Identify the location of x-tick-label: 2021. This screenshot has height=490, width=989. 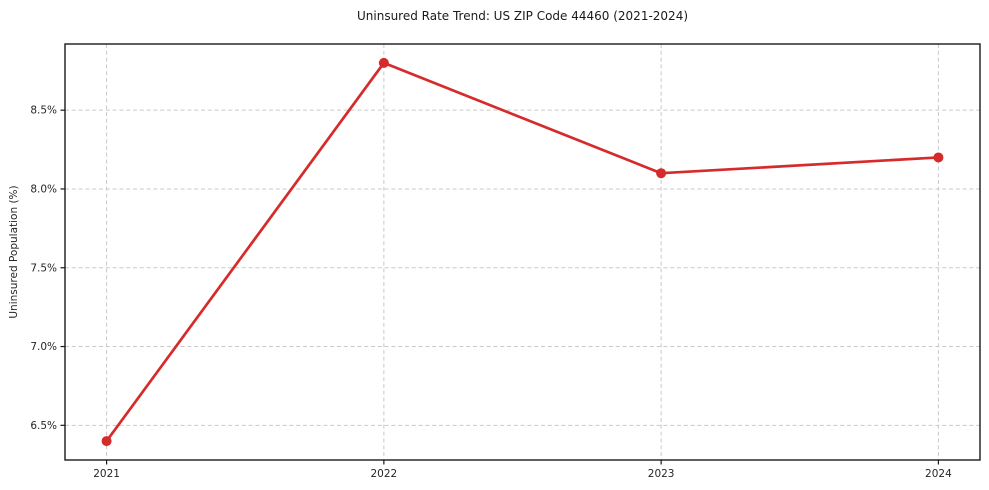
(106, 474).